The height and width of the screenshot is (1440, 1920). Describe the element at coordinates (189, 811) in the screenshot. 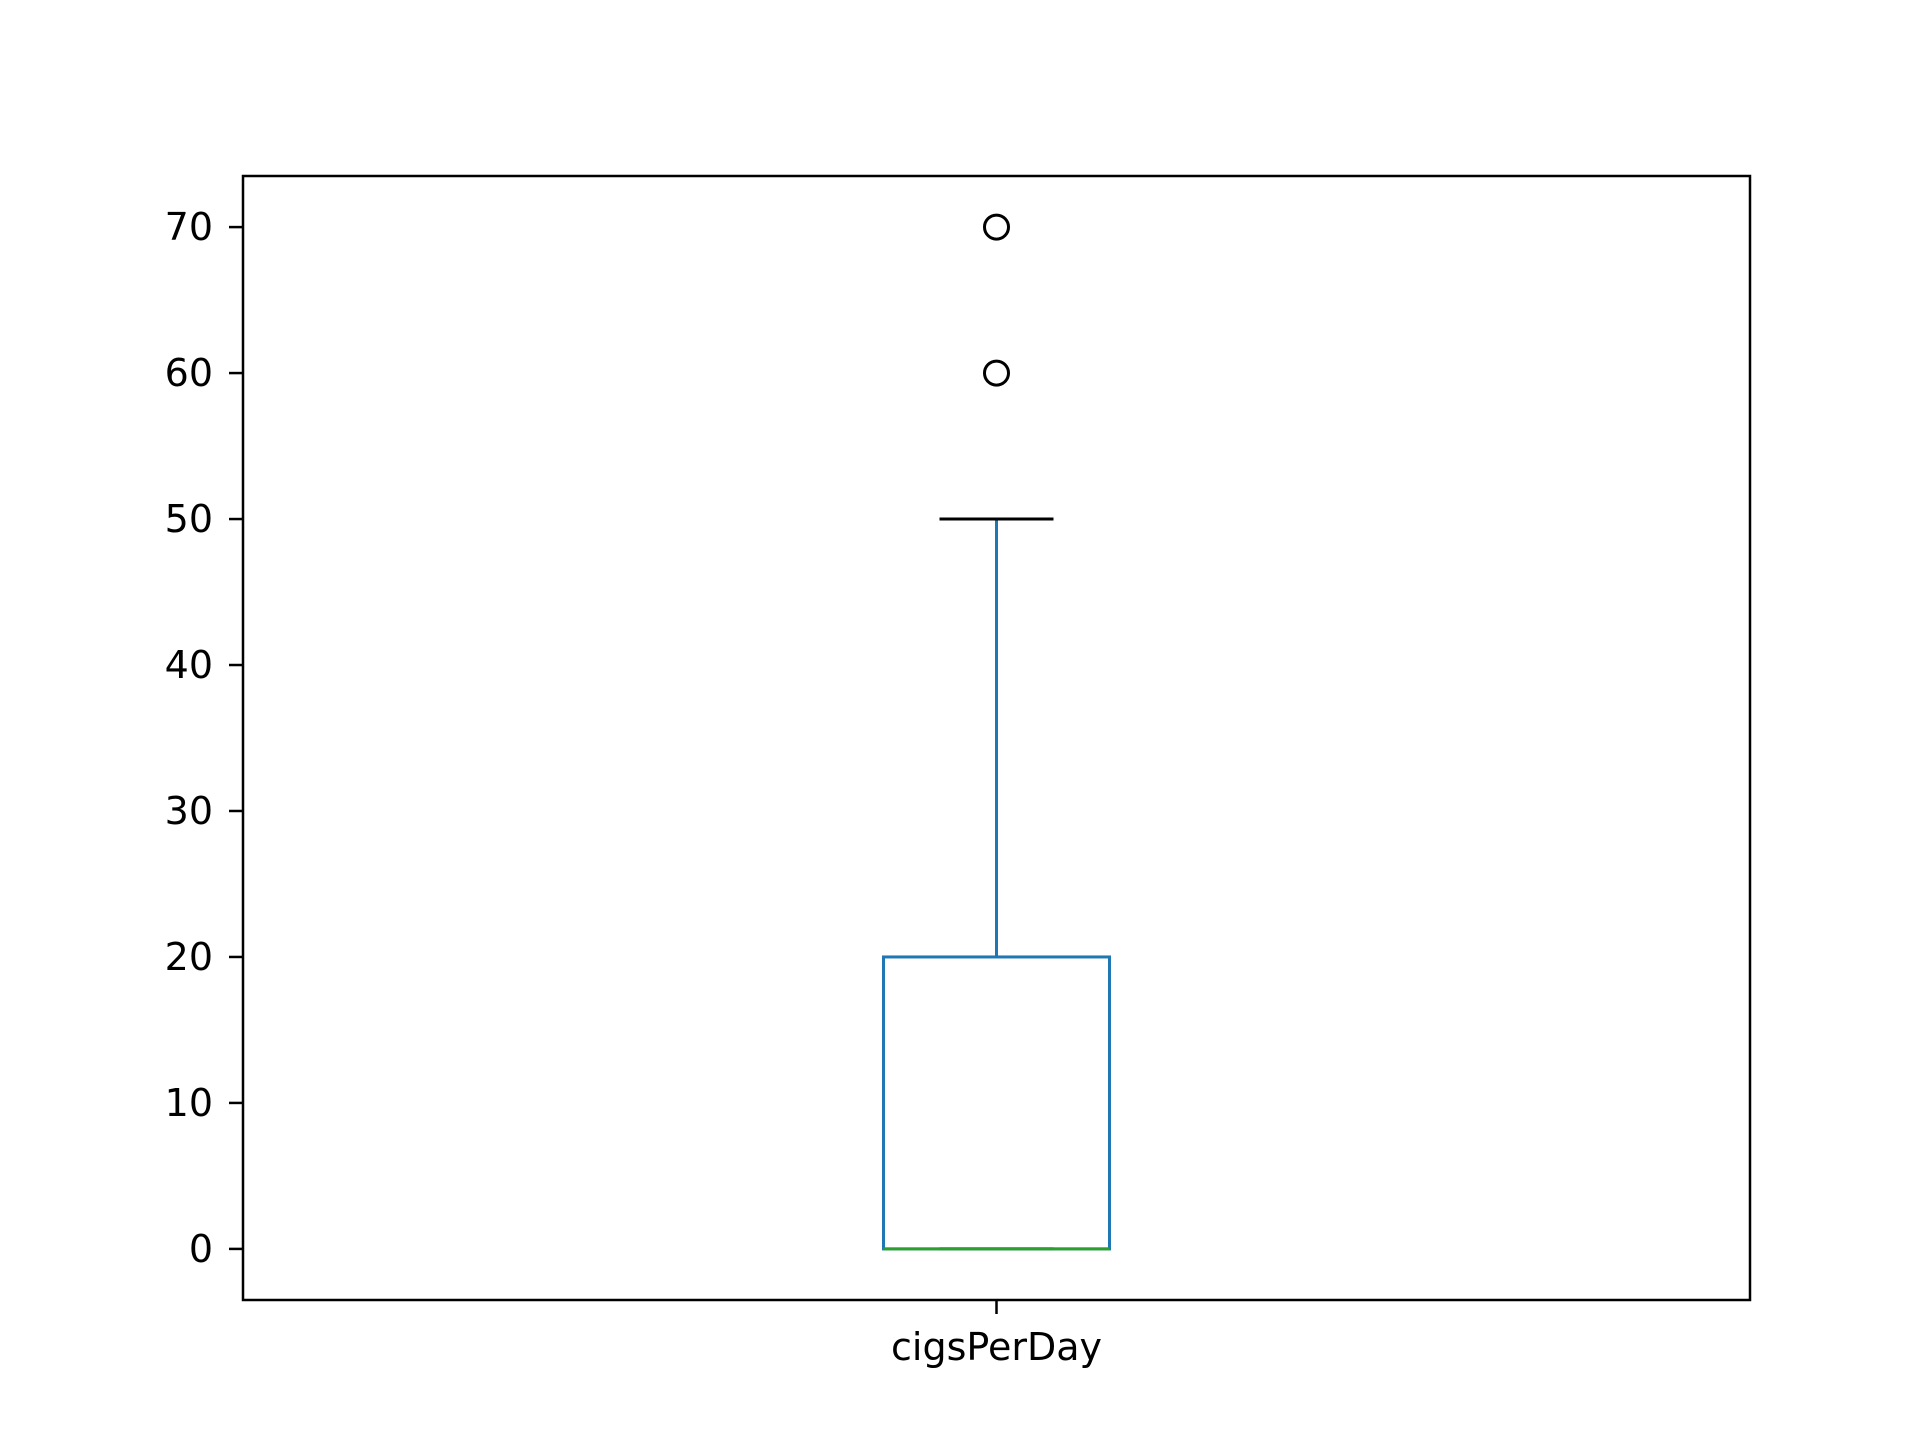

I see `y-tick-label: 30` at that location.